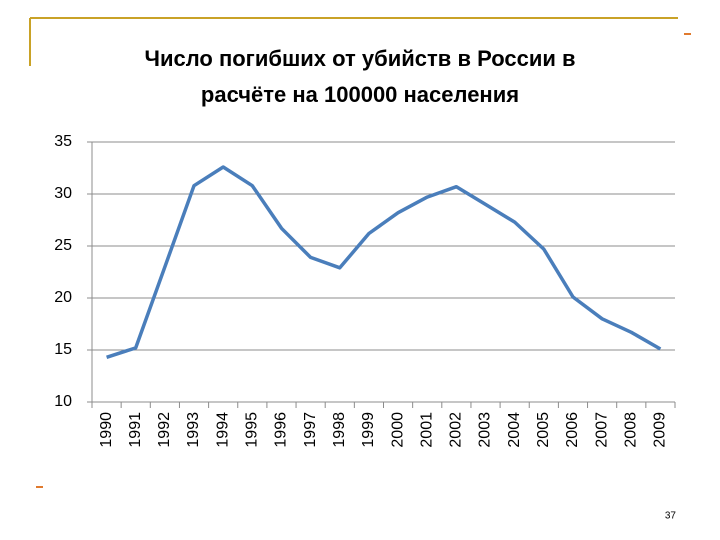 The height and width of the screenshot is (540, 720). I want to click on x-tick-label: 1998, so click(339, 430).